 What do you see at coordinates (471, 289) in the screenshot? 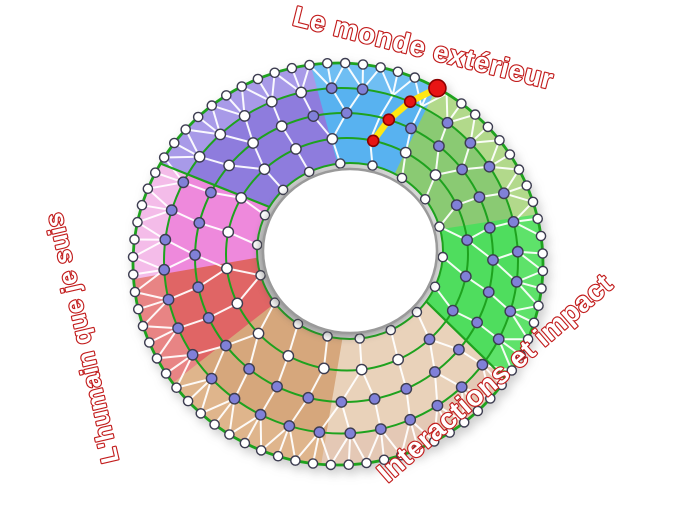
I see `sector-bright-green-inner` at bounding box center [471, 289].